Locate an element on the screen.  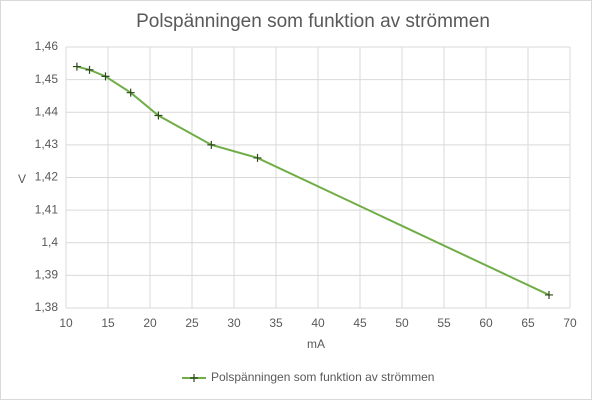
x-tick-label: 40 is located at coordinates (318, 323).